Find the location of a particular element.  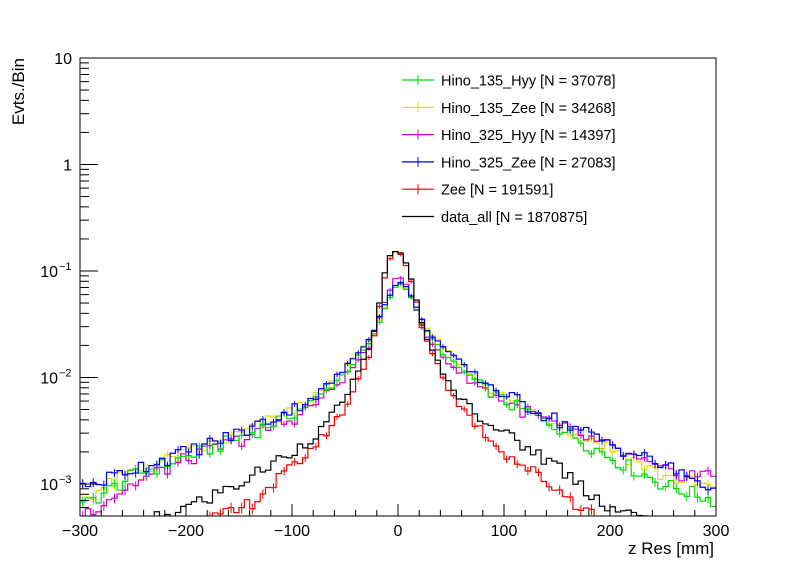

legend-item: data_all [N = 1870875] is located at coordinates (494, 218).